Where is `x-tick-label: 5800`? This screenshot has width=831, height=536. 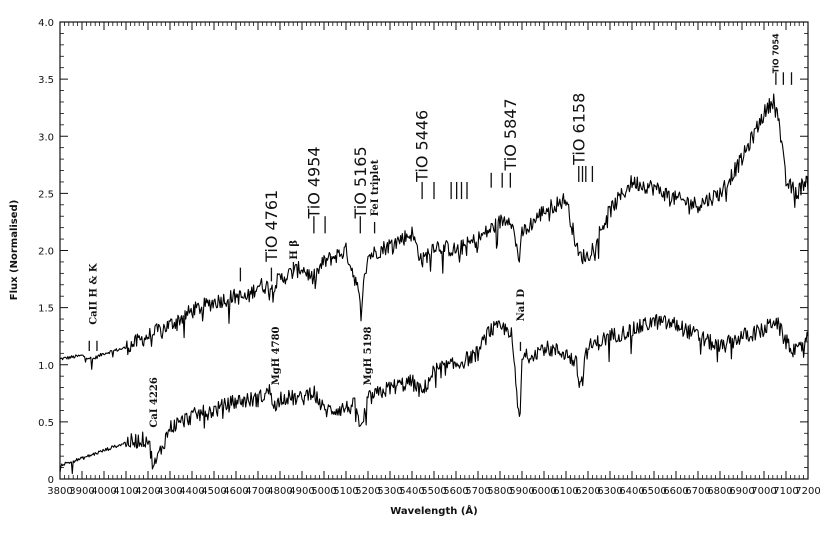 x-tick-label: 5800 is located at coordinates (499, 491).